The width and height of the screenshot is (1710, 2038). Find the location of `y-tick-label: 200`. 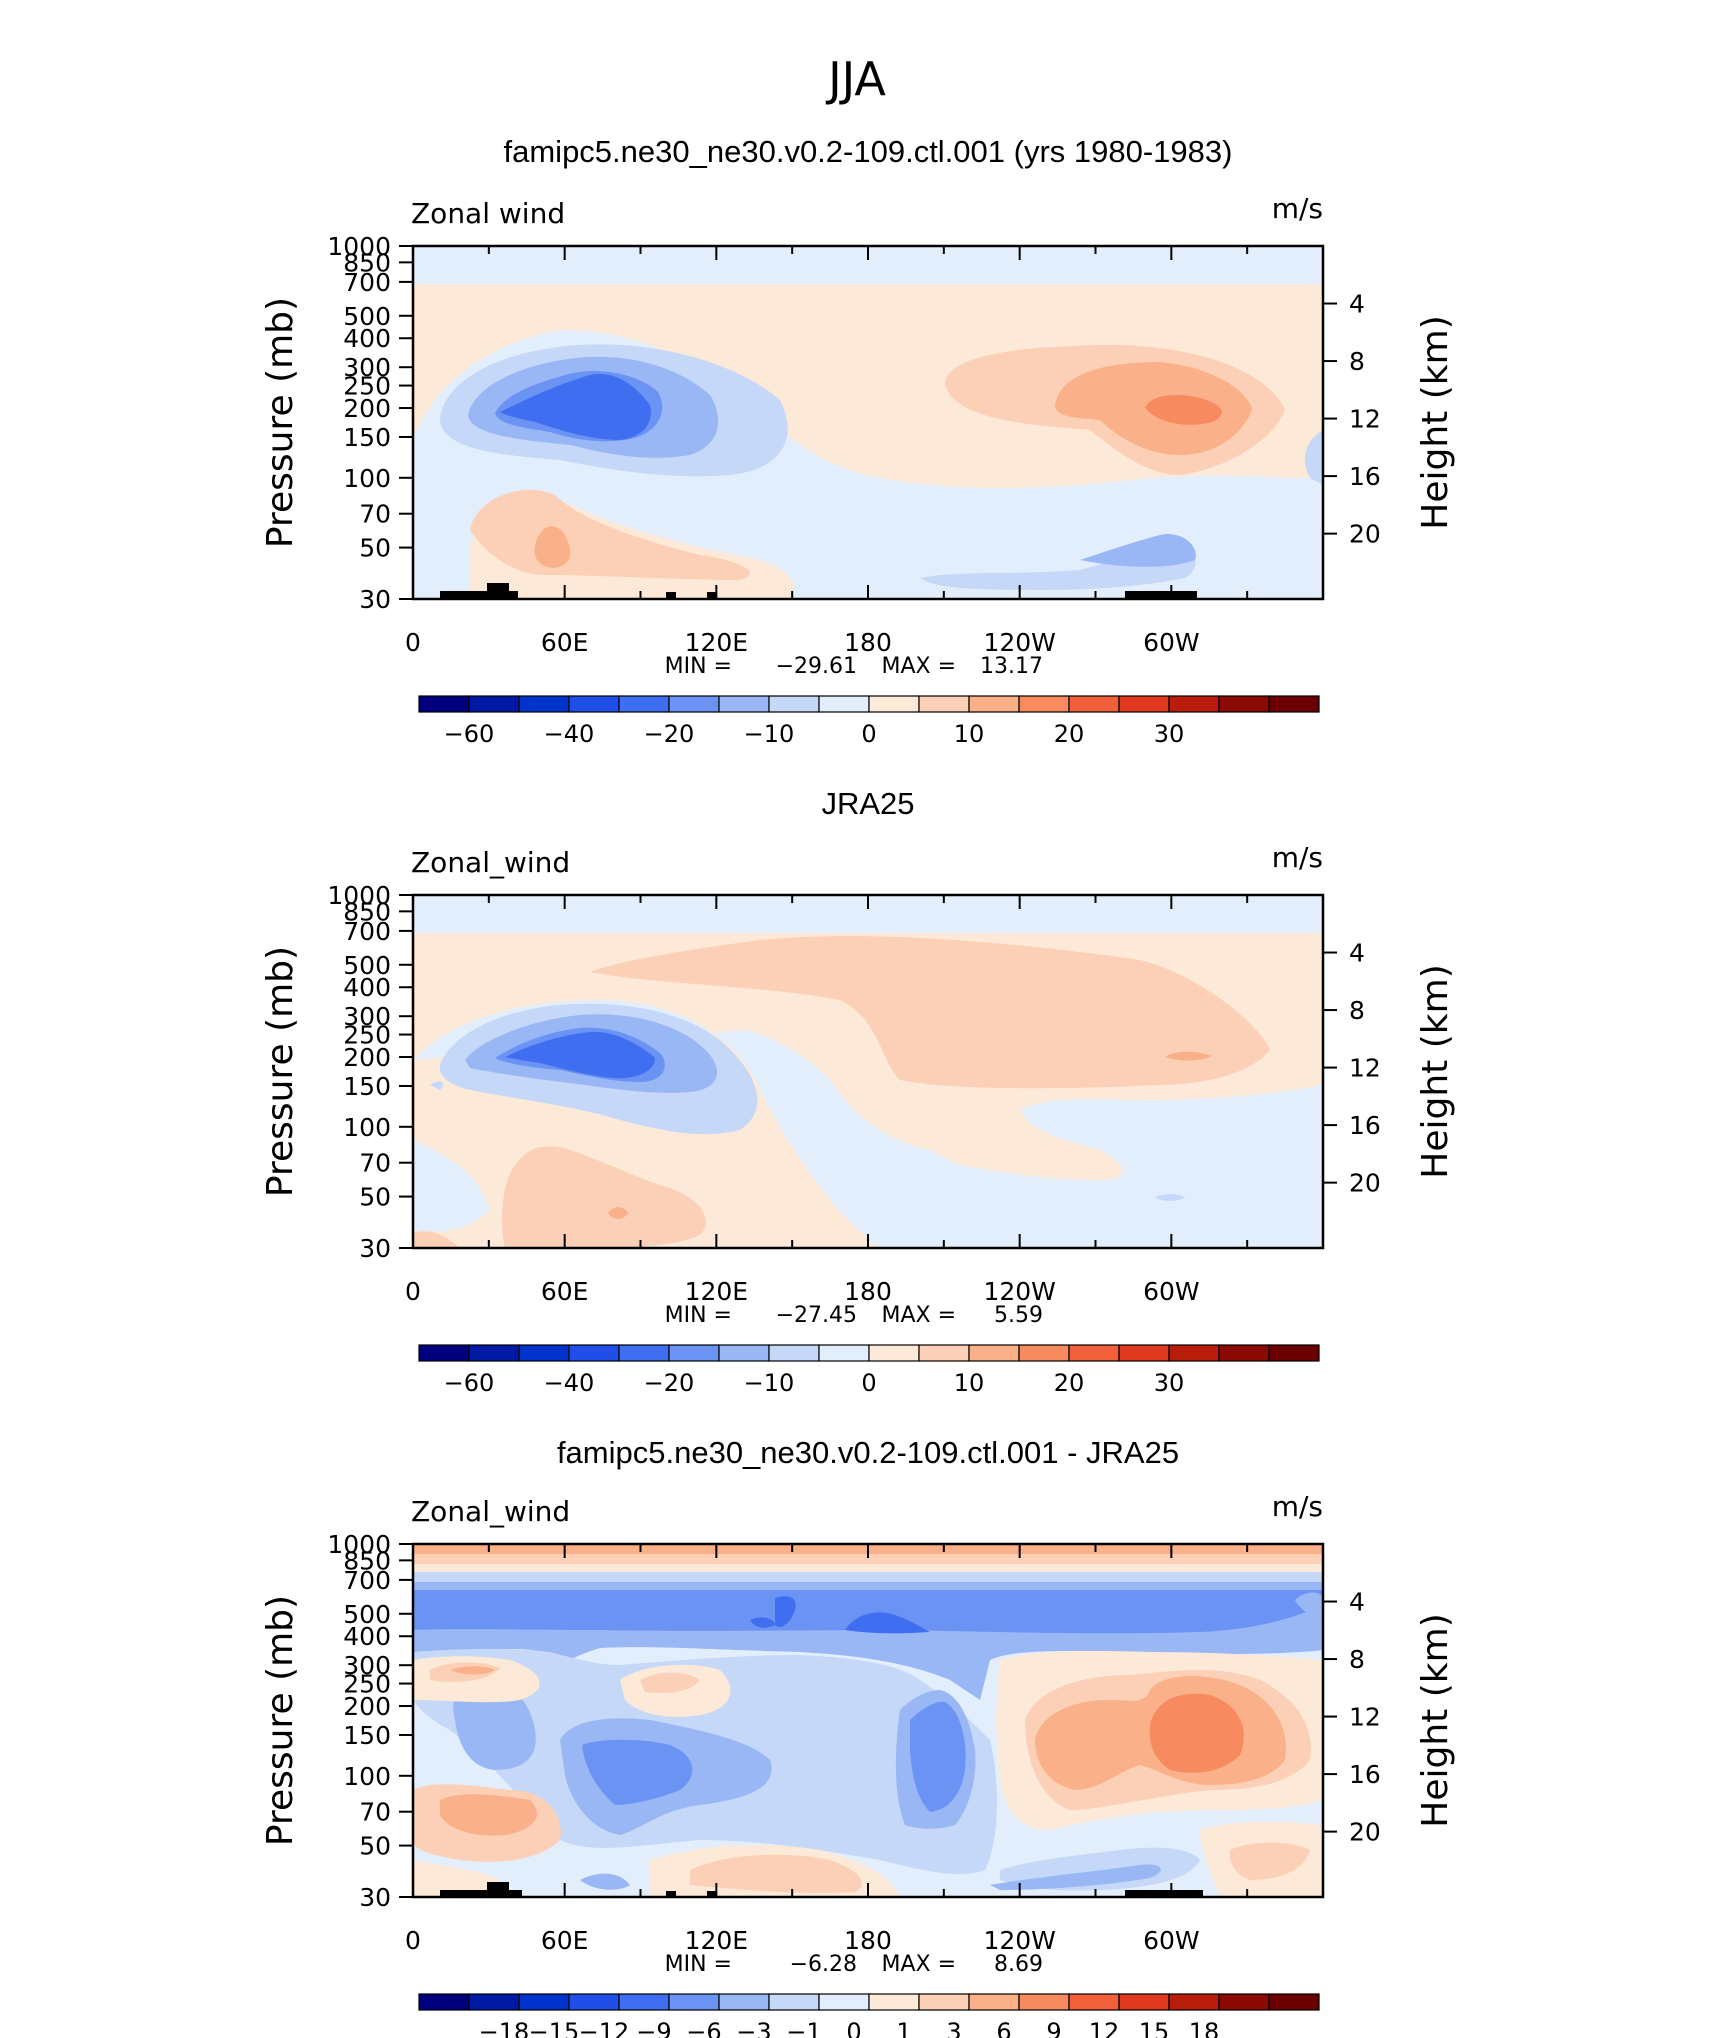

y-tick-label: 200 is located at coordinates (367, 1057).